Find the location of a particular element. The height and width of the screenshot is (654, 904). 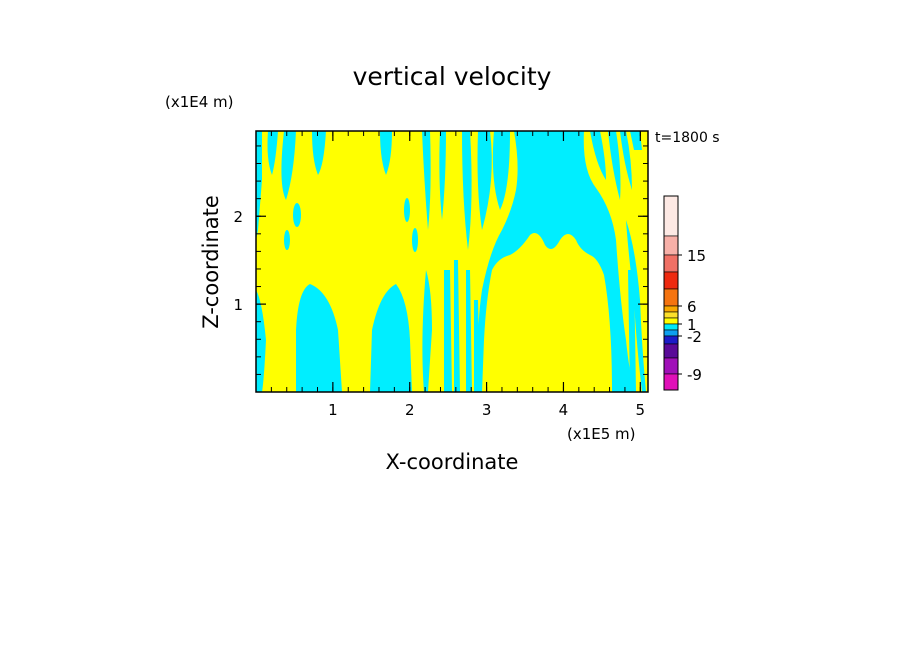

x-axis-label: X-coordinate is located at coordinates (452, 462).